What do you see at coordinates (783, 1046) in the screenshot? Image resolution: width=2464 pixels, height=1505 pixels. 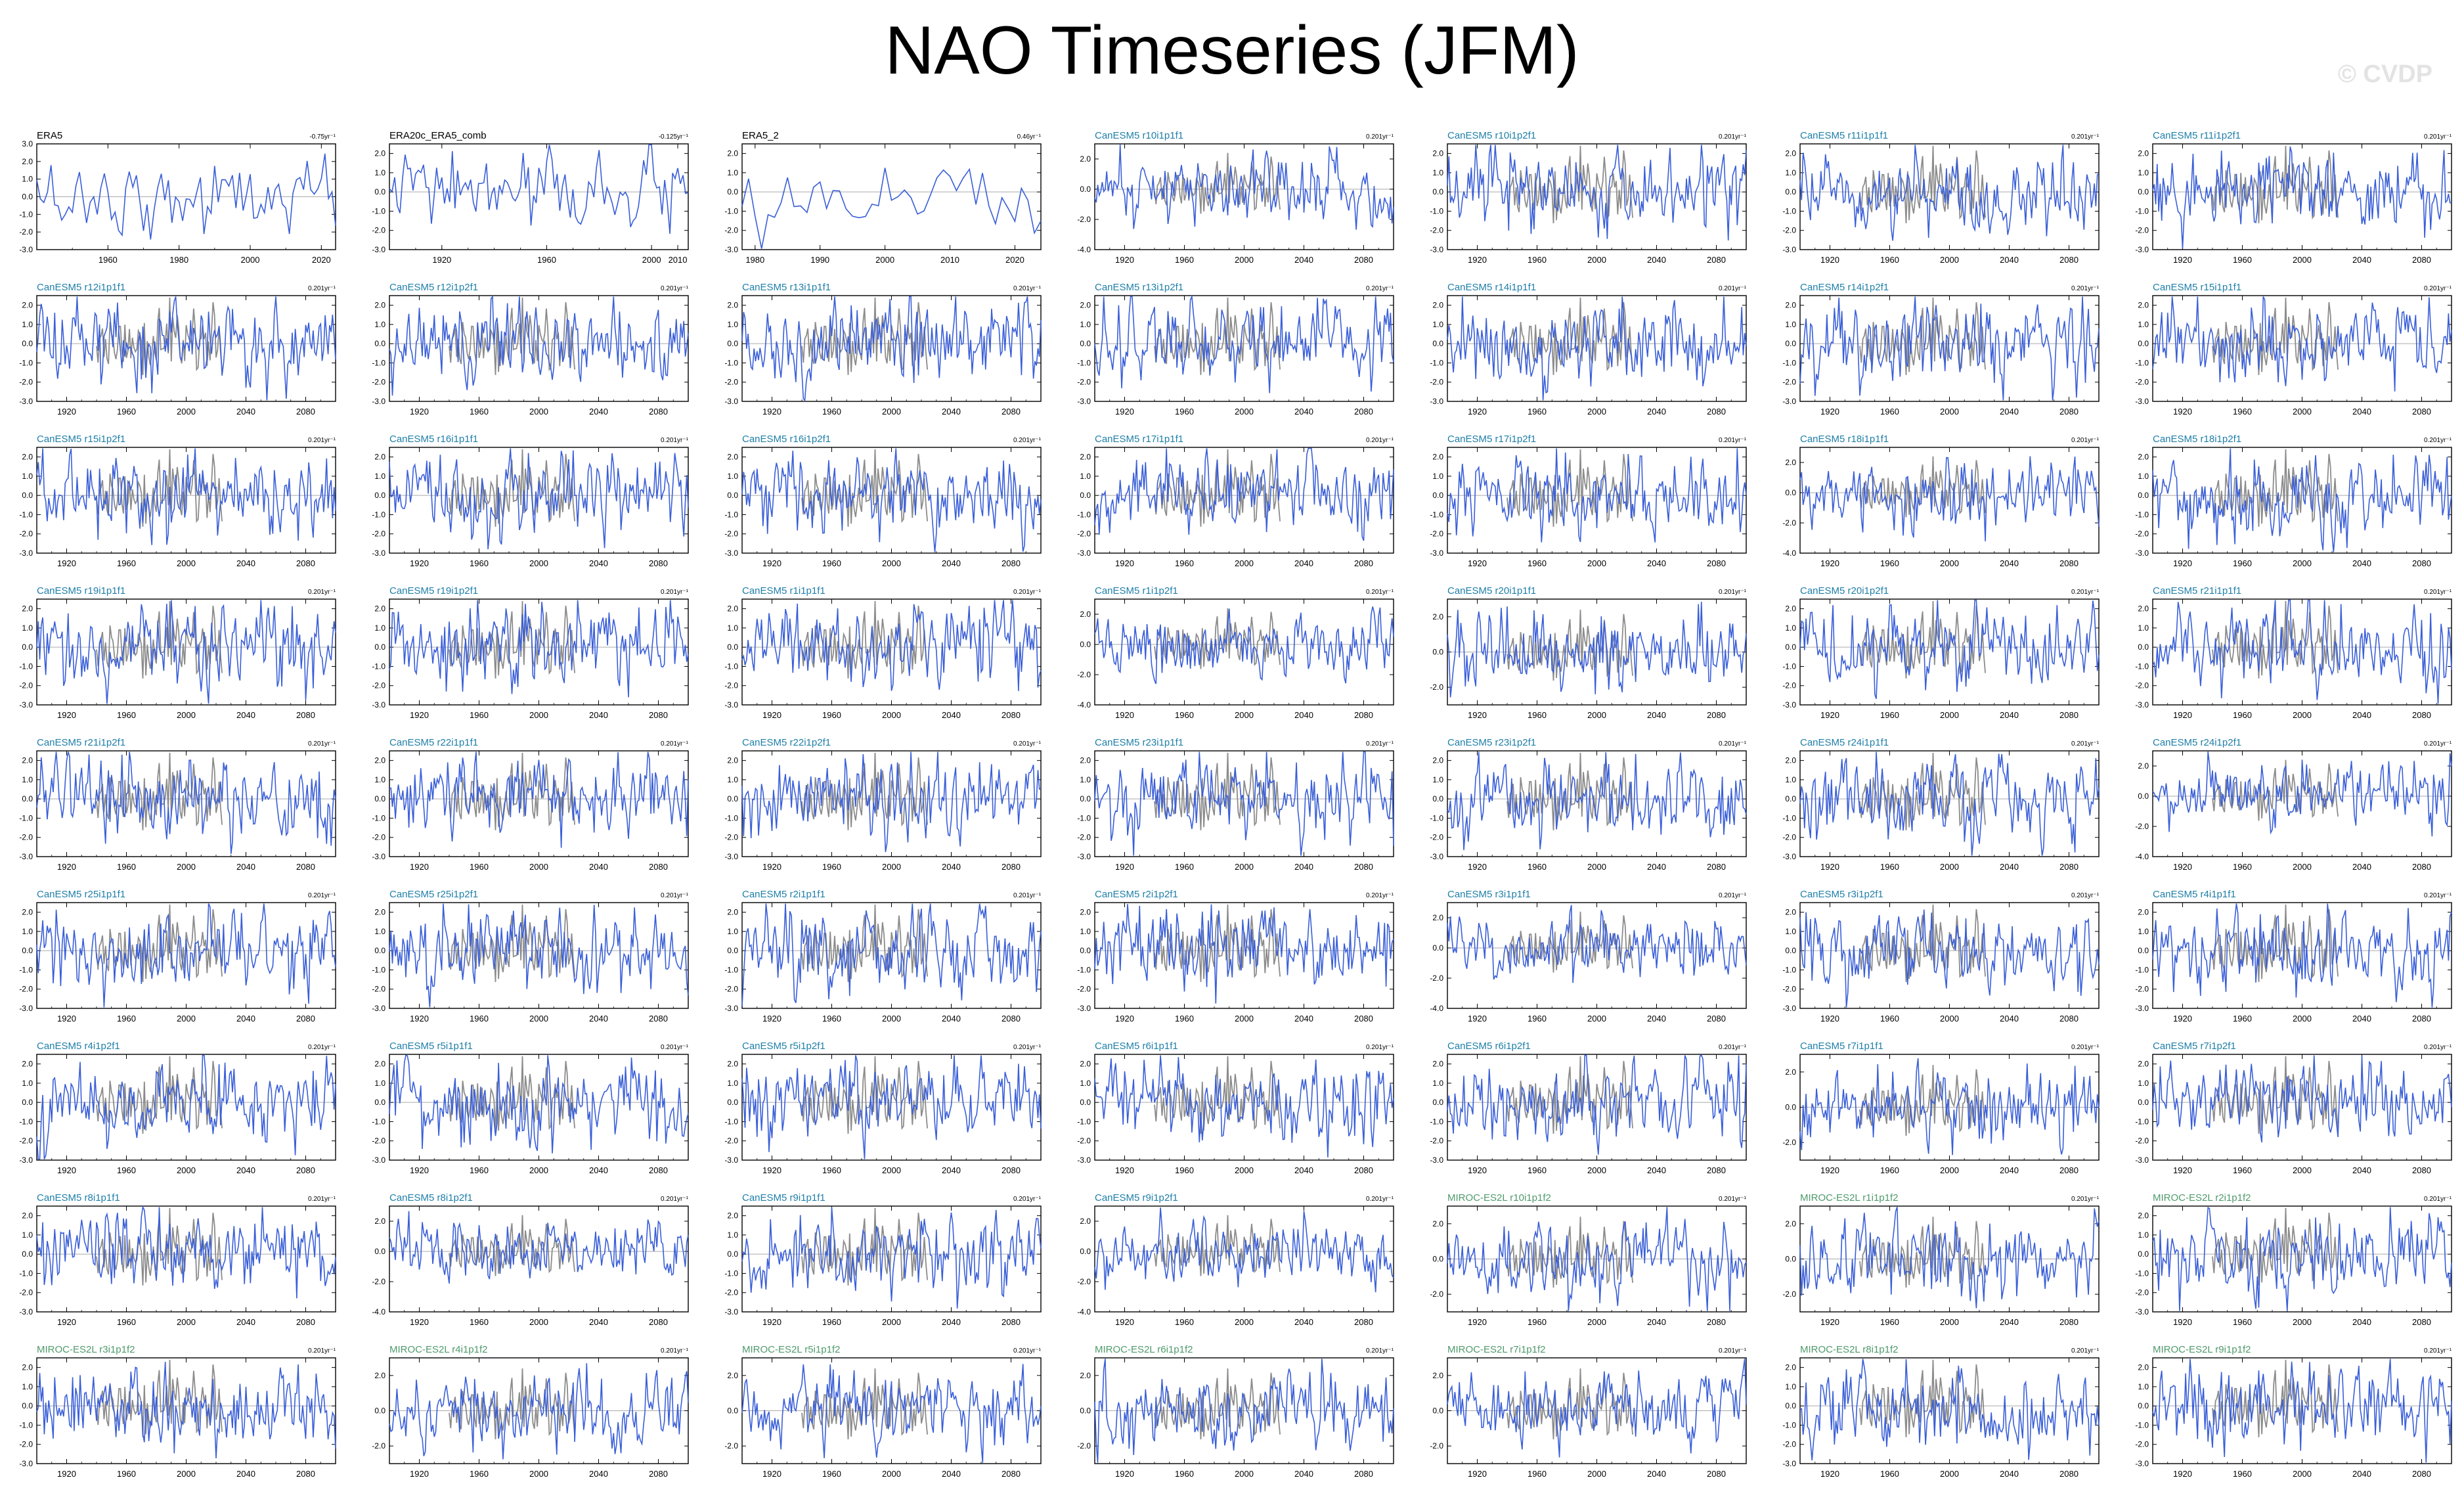 I see `panel-label: CanESM5 r5i1p2f1` at bounding box center [783, 1046].